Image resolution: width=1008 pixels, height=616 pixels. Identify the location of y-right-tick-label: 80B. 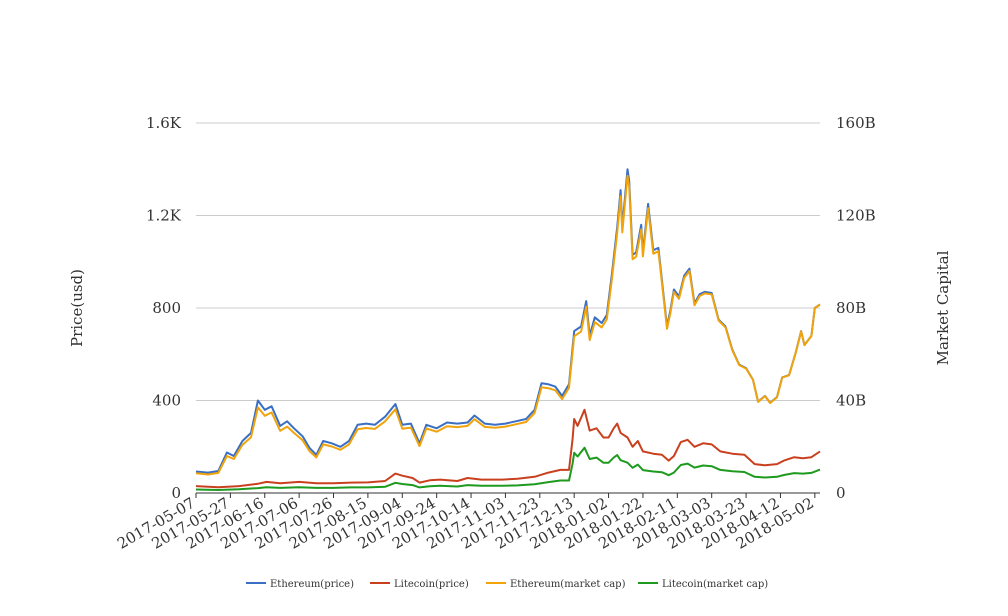
(851, 308).